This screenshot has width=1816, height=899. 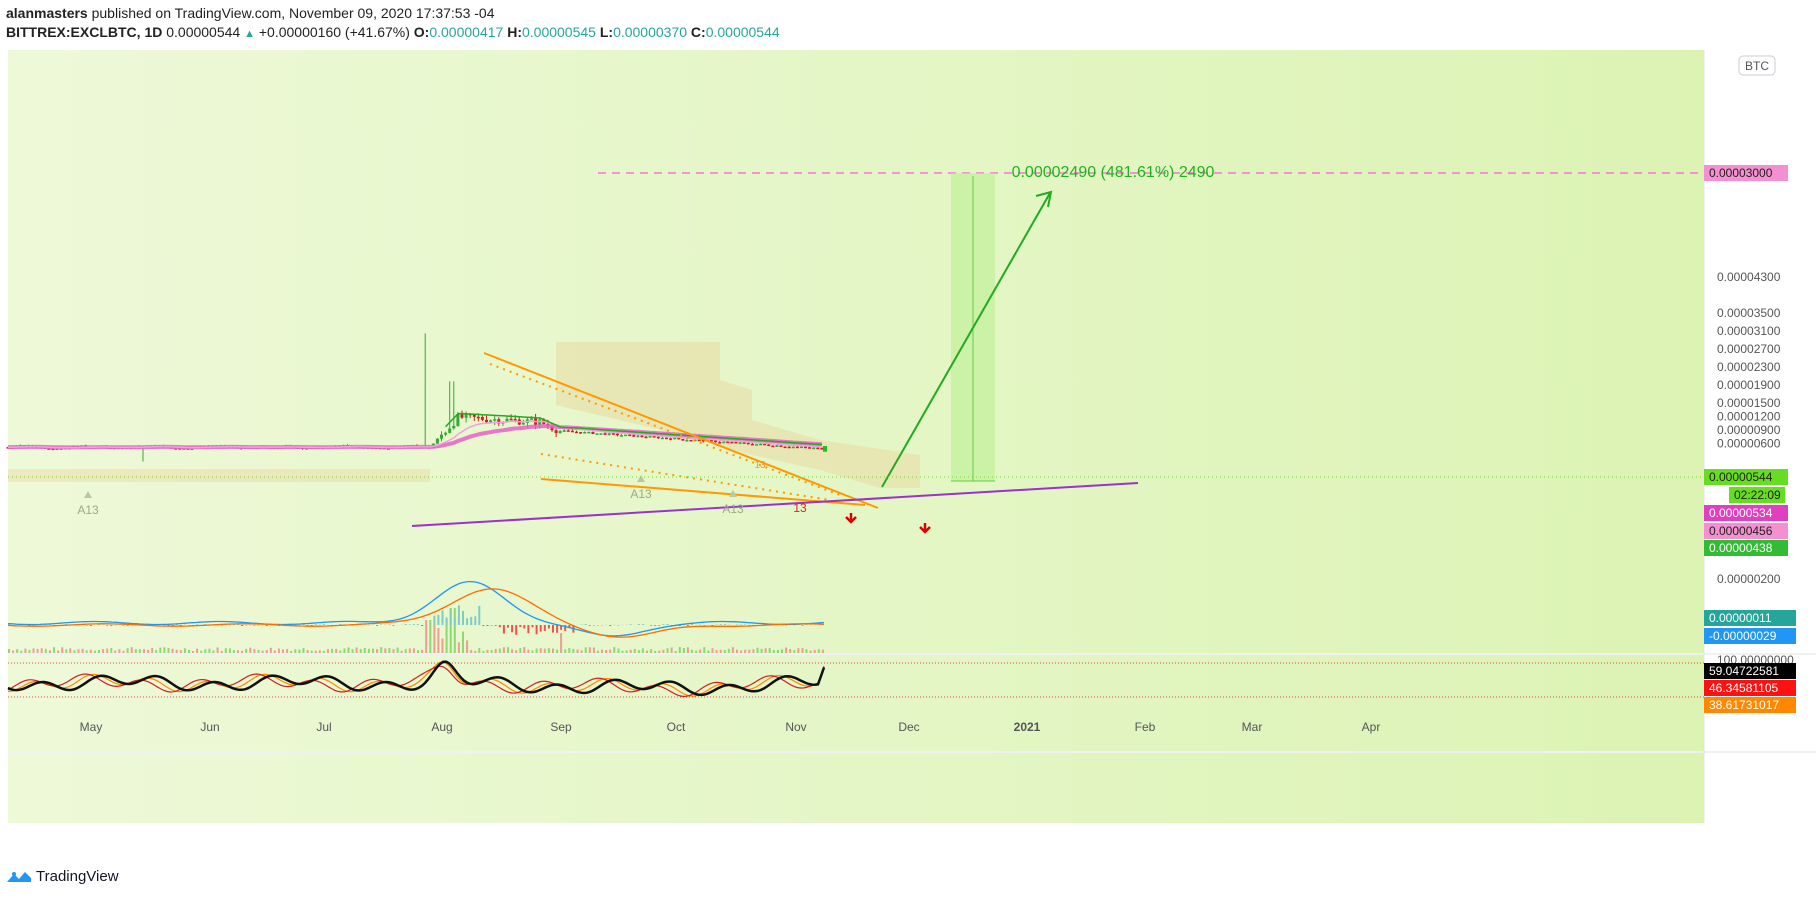 I want to click on setup-annotation: A13, so click(x=88, y=510).